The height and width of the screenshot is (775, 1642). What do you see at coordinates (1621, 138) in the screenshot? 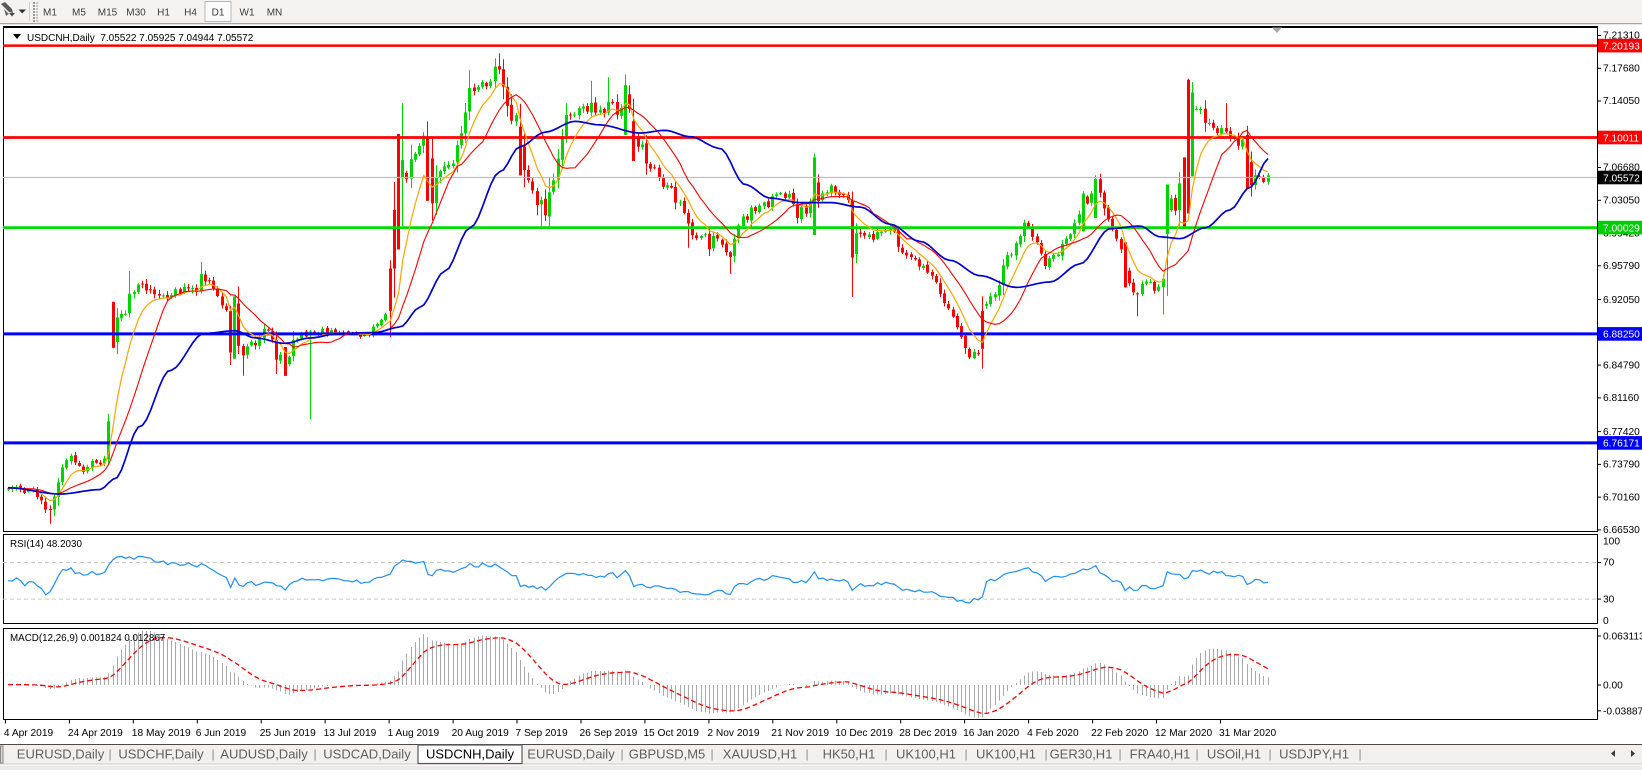
I see `svg-text: 7.10011` at bounding box center [1621, 138].